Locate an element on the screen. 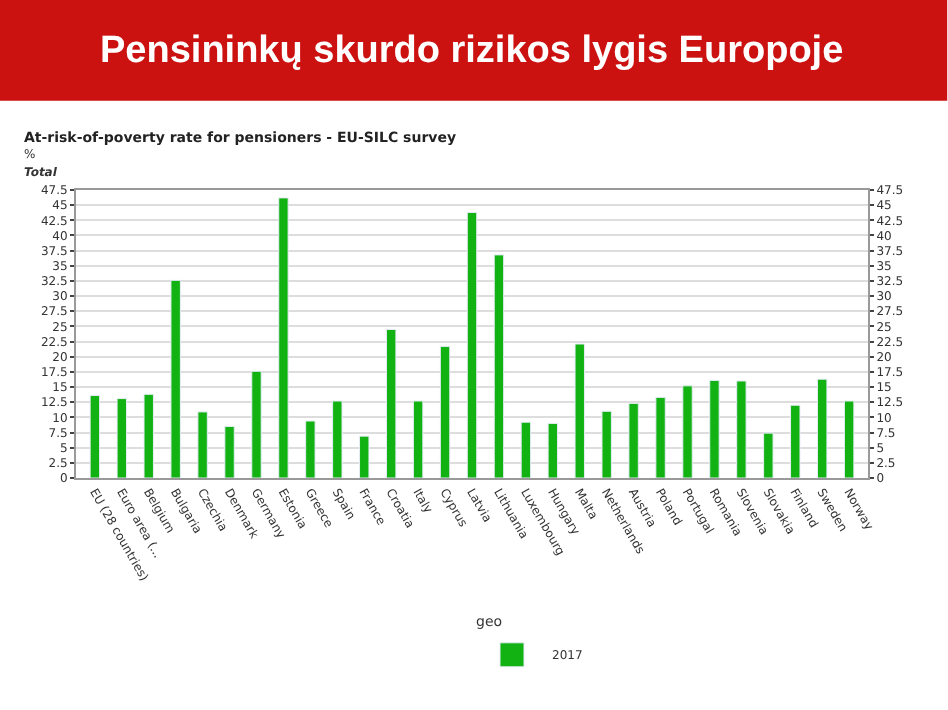 This screenshot has width=948, height=710. chart-title: Pensininkų skurdo rizikos lygis Europoje is located at coordinates (472, 51).